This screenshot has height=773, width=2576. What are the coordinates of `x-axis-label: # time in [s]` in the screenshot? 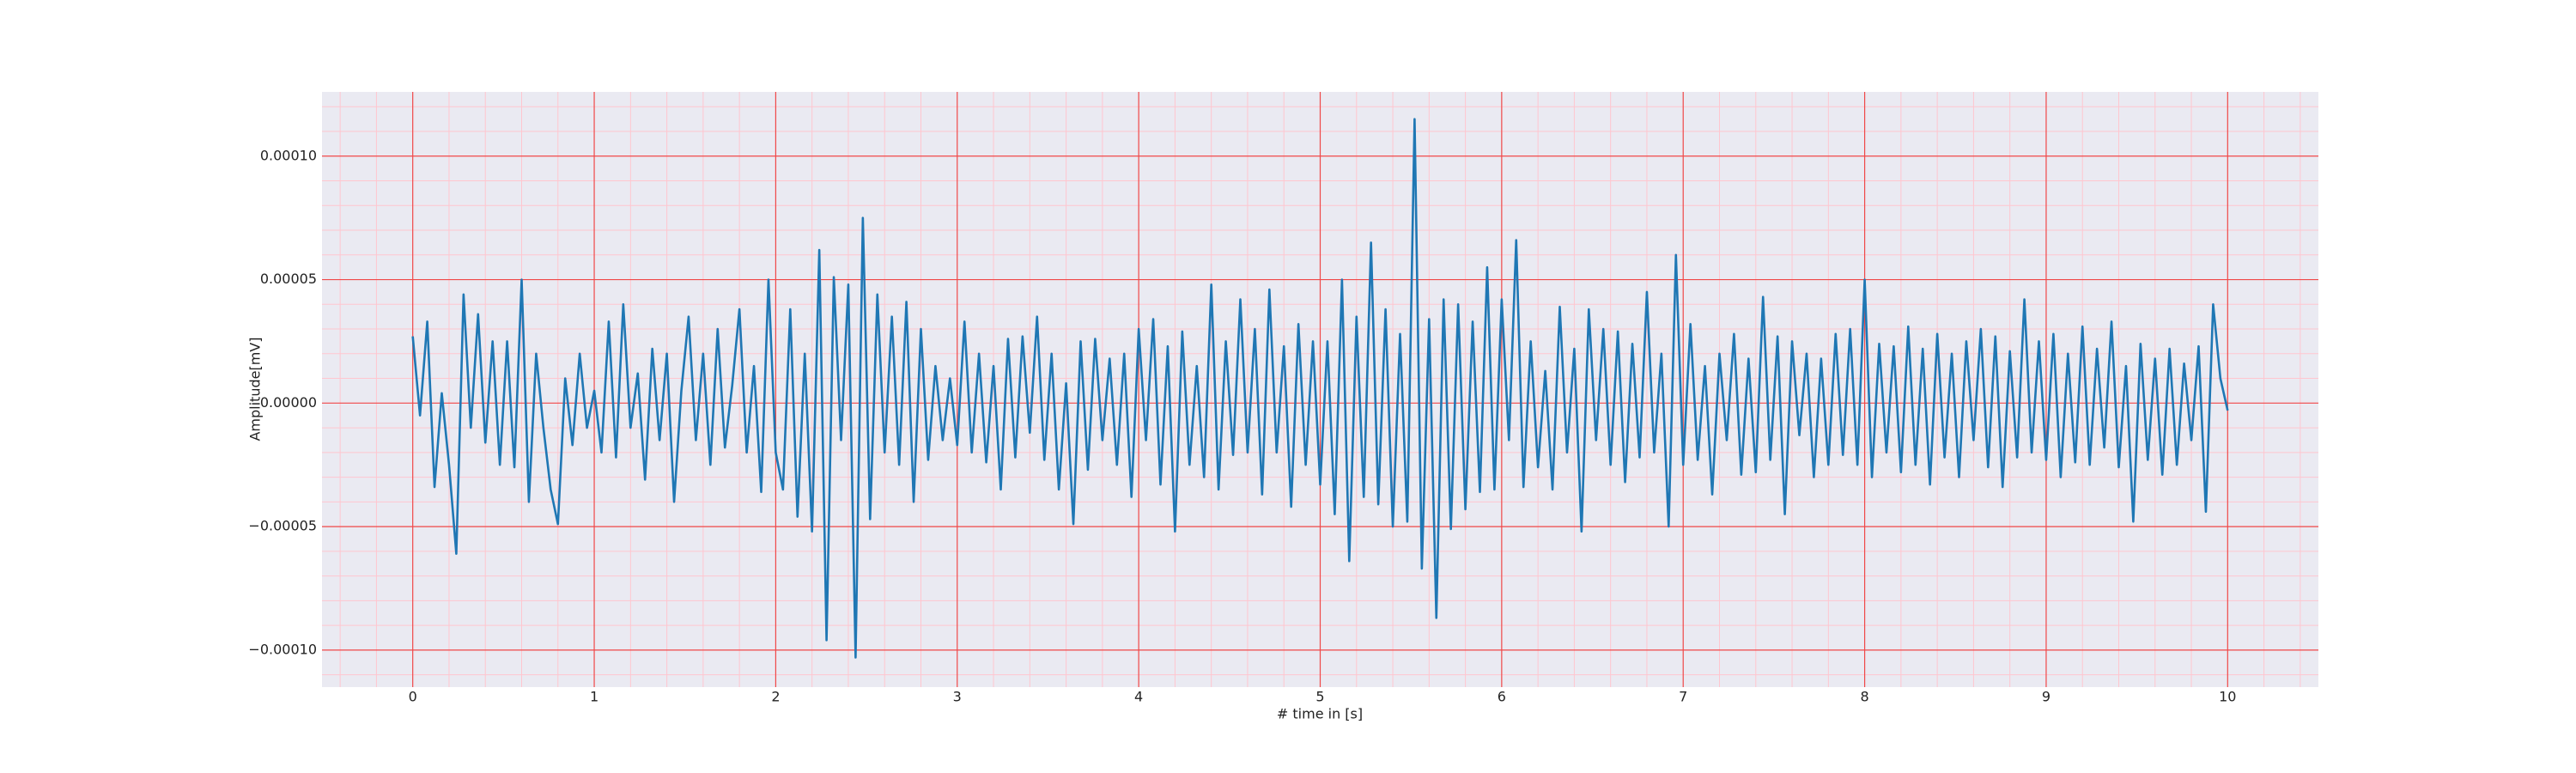 It's located at (1320, 714).